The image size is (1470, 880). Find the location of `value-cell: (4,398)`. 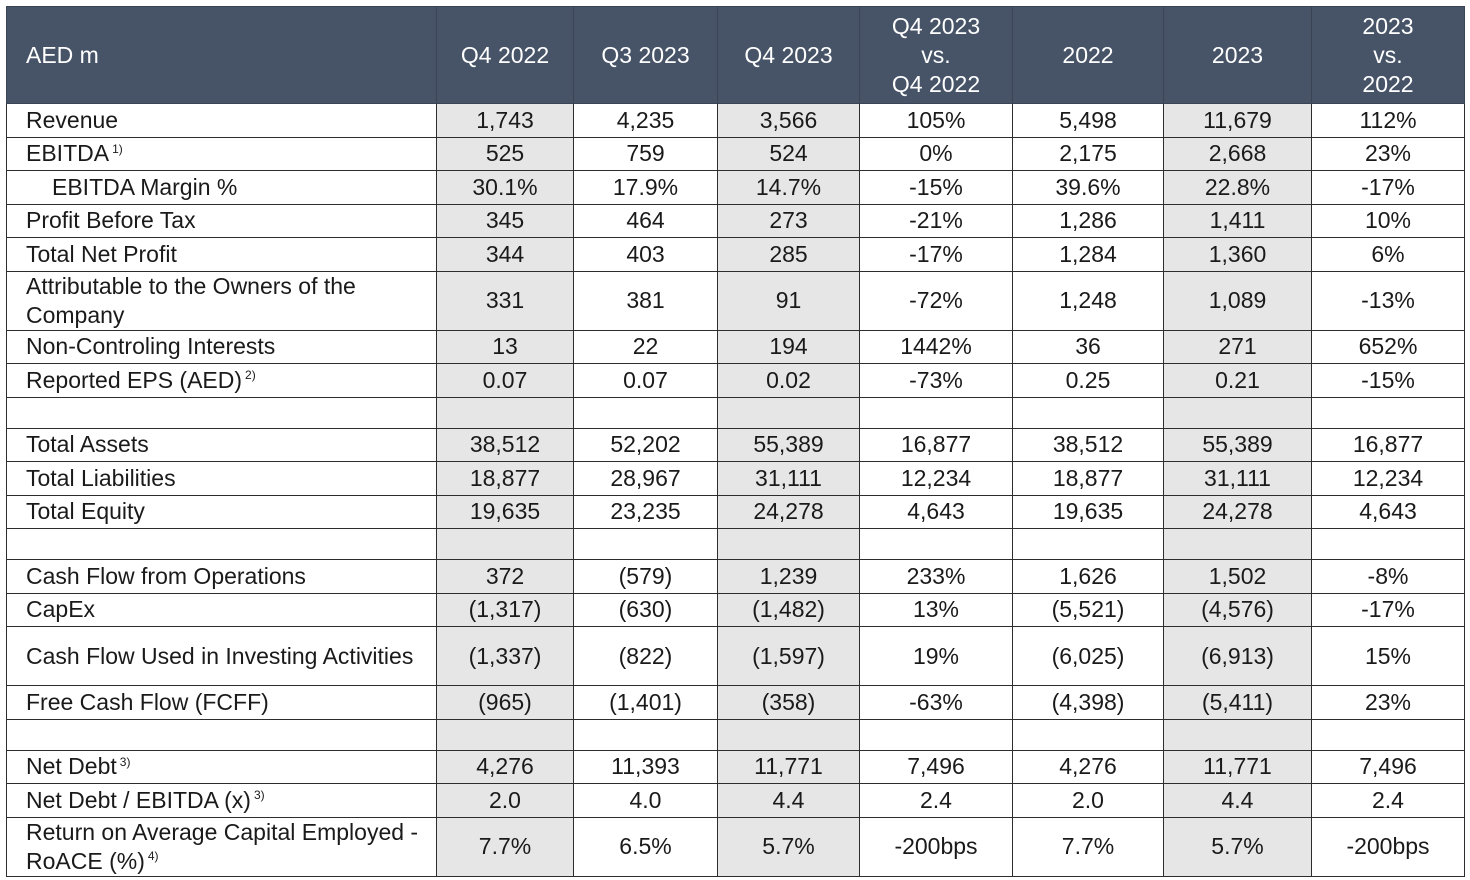

value-cell: (4,398) is located at coordinates (1088, 702).